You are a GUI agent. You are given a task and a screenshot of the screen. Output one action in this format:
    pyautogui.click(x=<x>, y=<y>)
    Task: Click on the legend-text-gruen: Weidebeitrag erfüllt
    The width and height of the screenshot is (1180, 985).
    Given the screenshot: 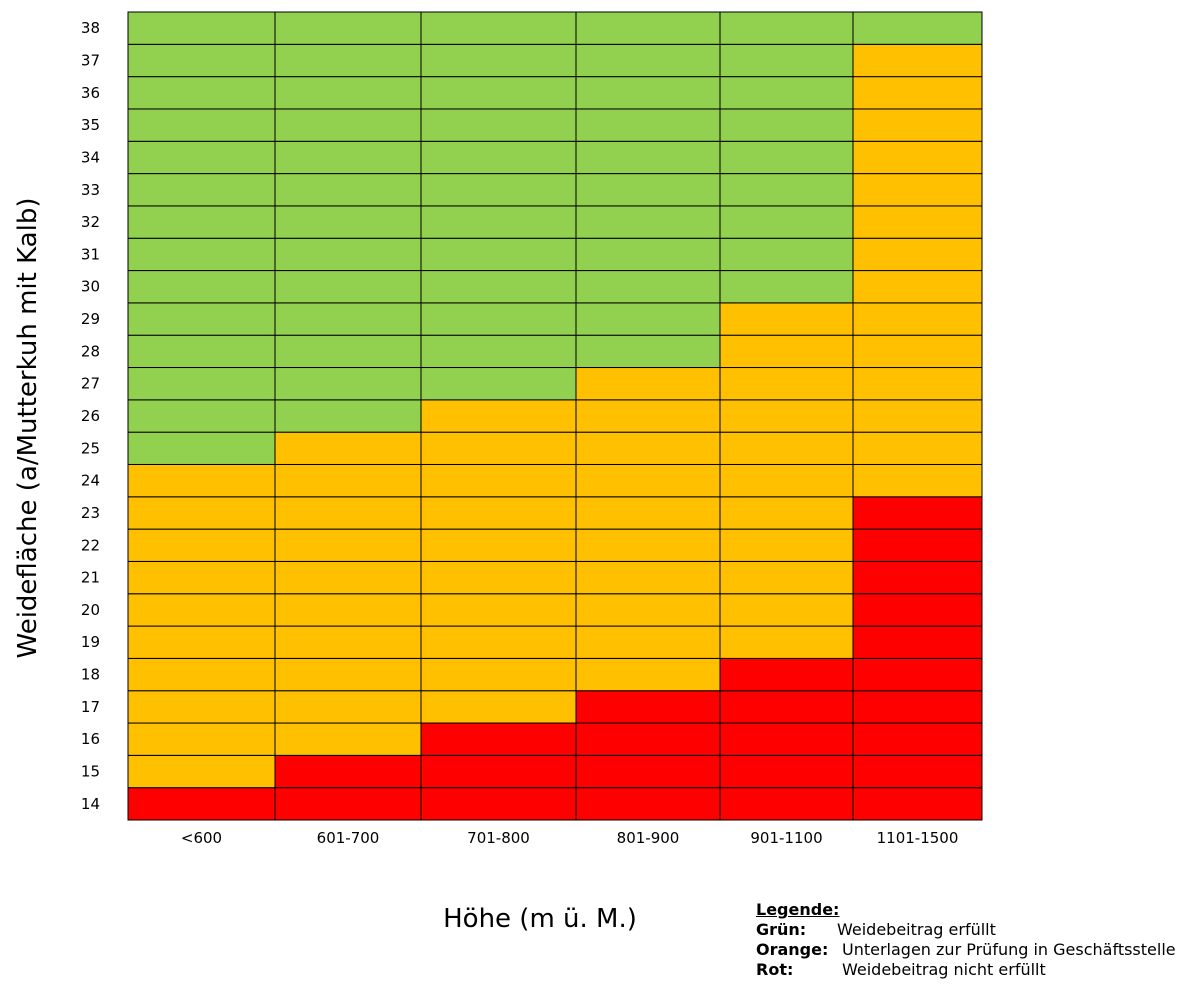 What is the action you would take?
    pyautogui.click(x=916, y=929)
    